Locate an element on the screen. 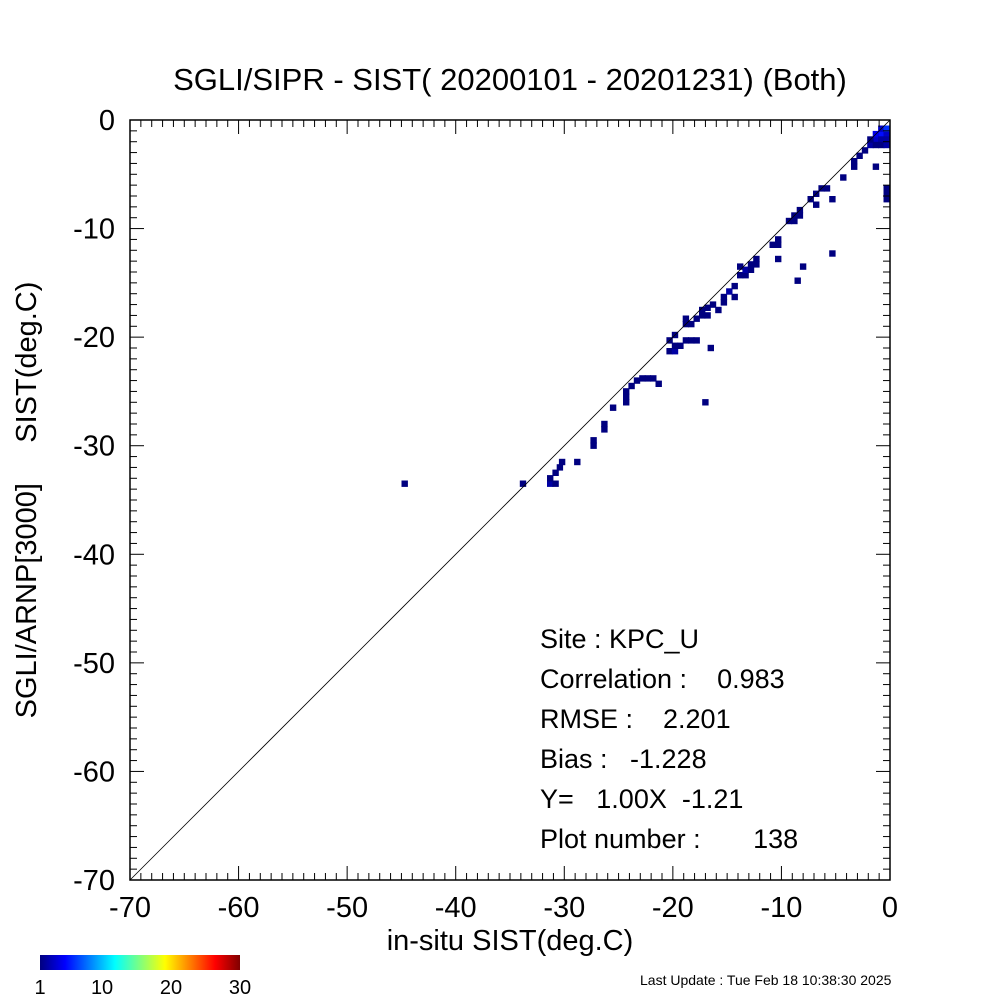  colorbar-tick-label: 30 is located at coordinates (240, 988).